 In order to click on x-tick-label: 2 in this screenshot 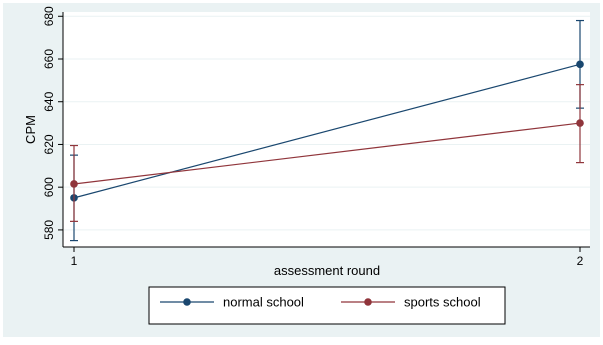, I will do `click(580, 261)`.